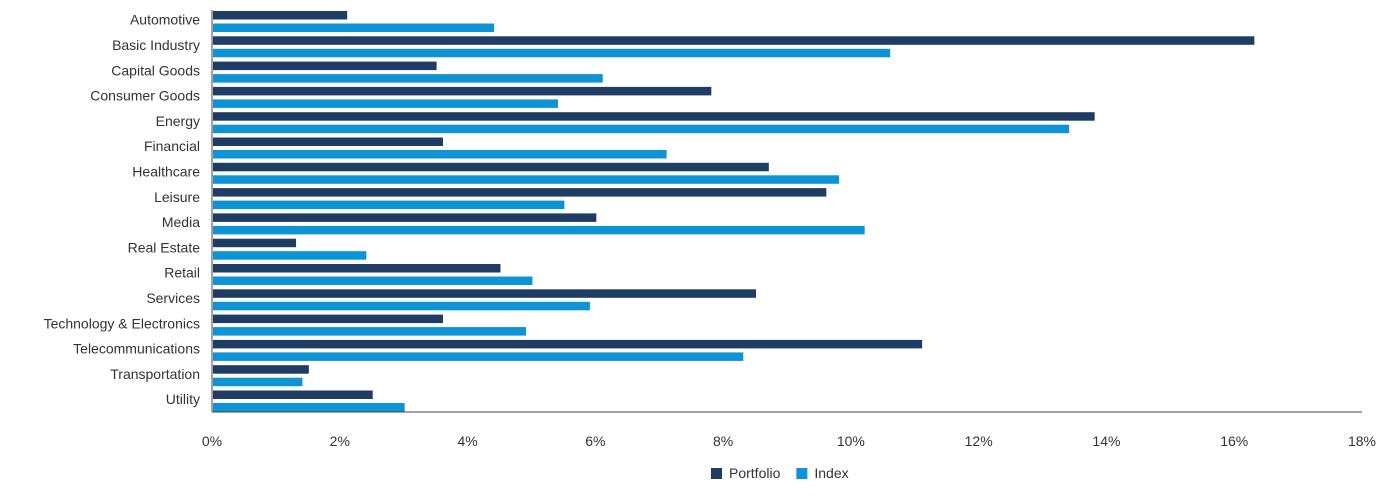 This screenshot has width=1392, height=500. Describe the element at coordinates (181, 222) in the screenshot. I see `category-label: Media` at that location.